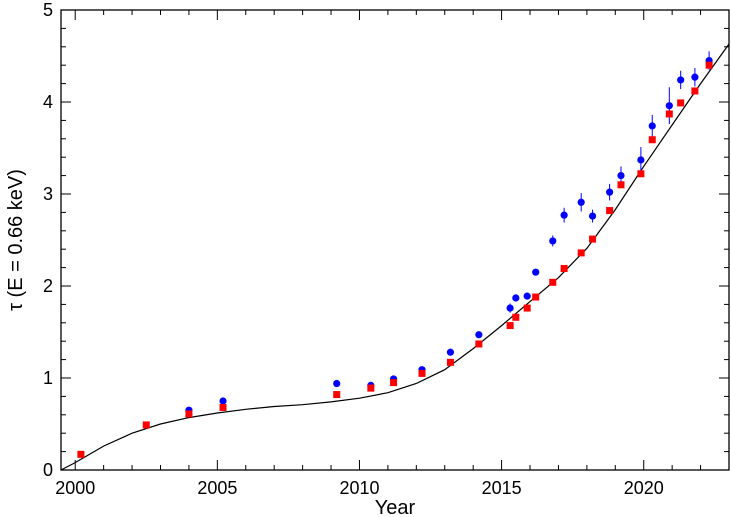  Describe the element at coordinates (644, 488) in the screenshot. I see `x-tick-label: 2020` at that location.